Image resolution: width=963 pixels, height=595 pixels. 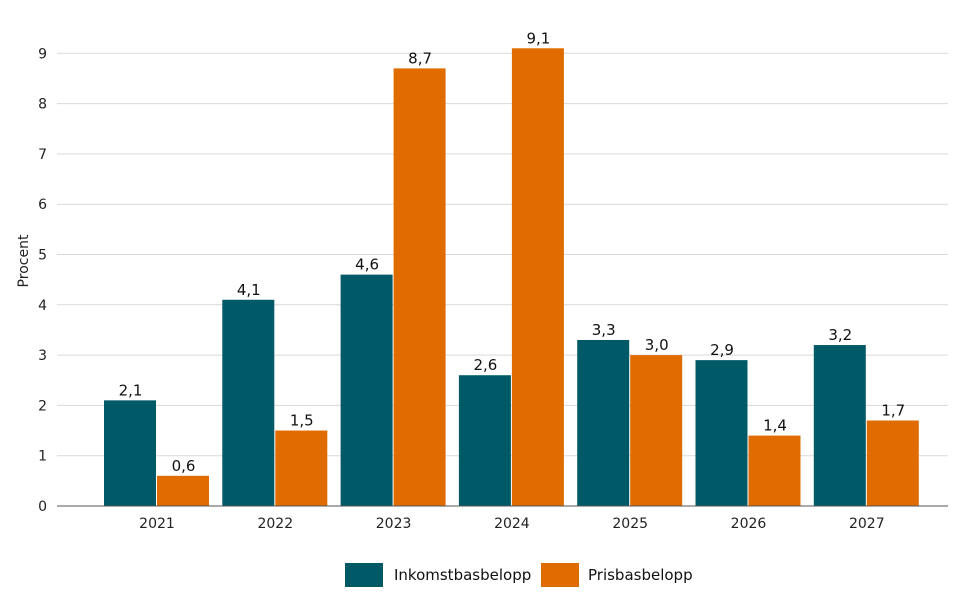 What do you see at coordinates (892, 463) in the screenshot?
I see `bar-prisbasbelopp-2027` at bounding box center [892, 463].